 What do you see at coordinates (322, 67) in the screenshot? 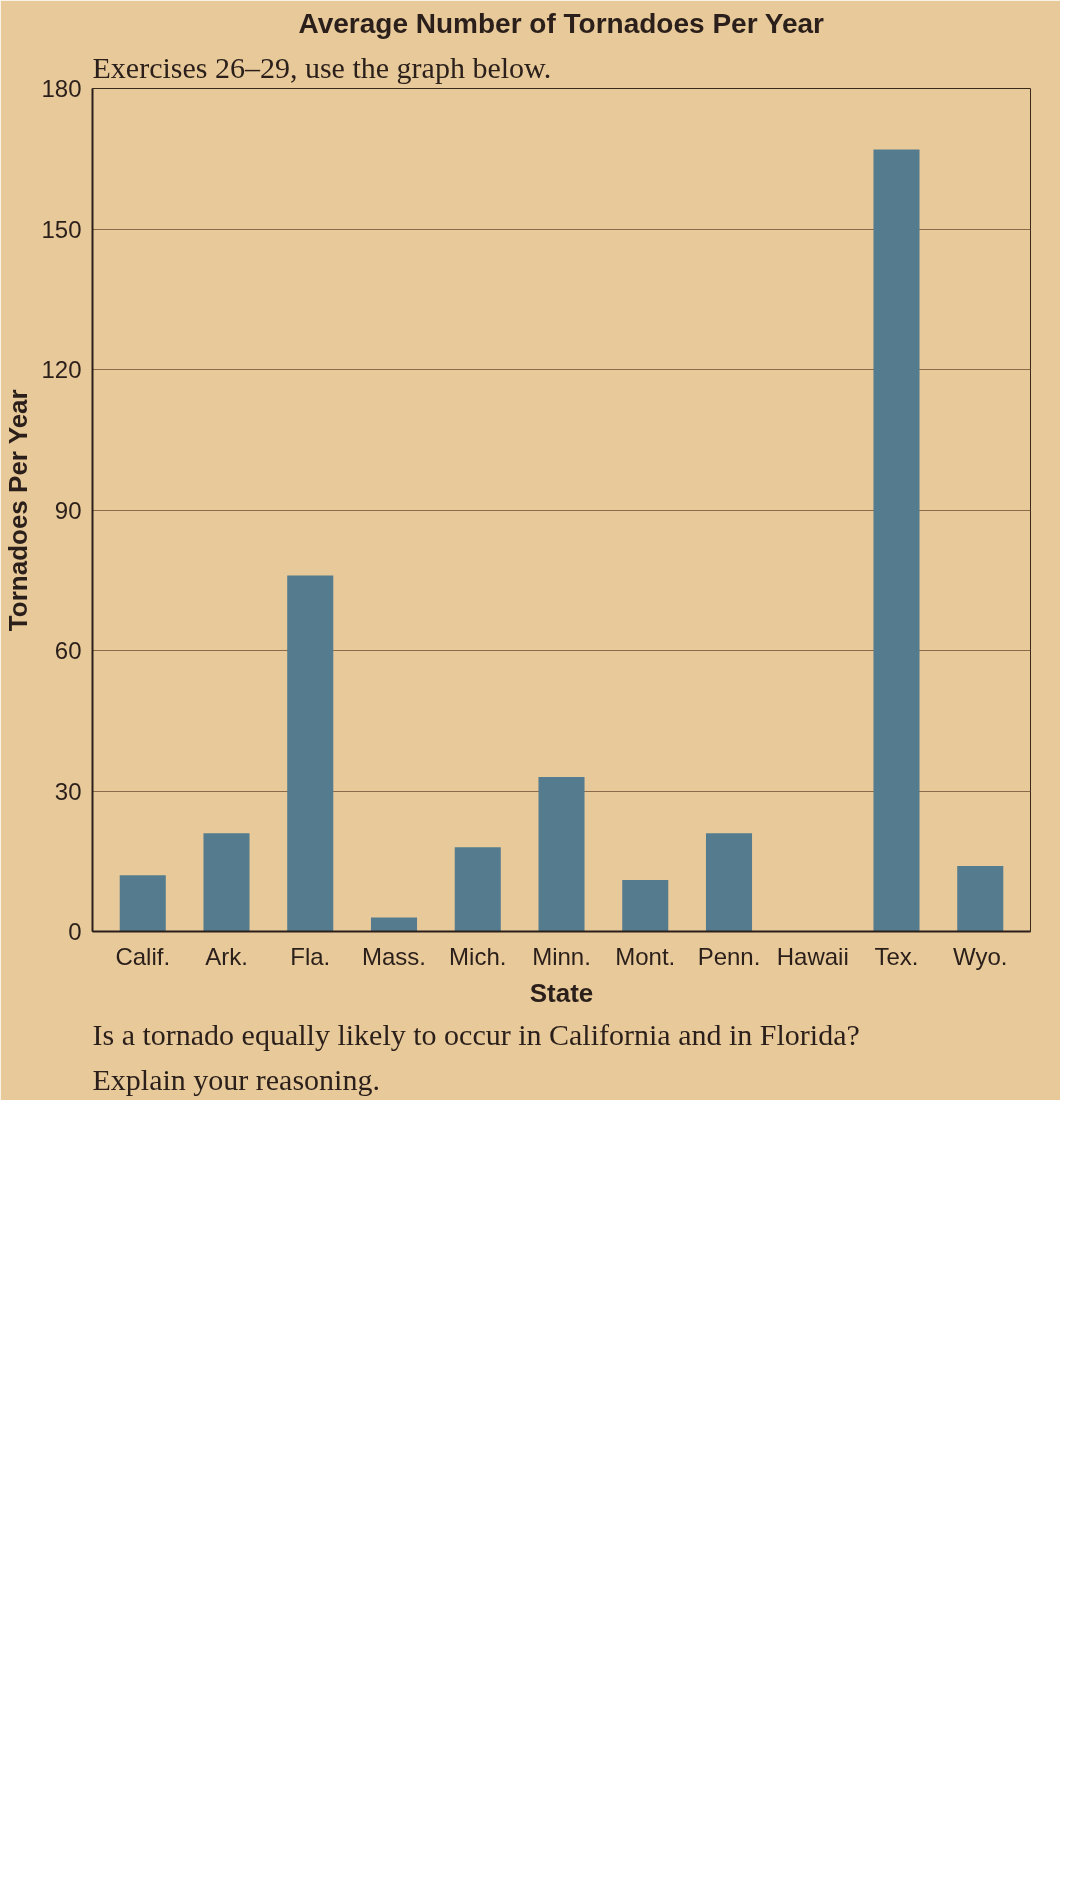
I see `text: Exercises 26–29, use the graph below.` at bounding box center [322, 67].